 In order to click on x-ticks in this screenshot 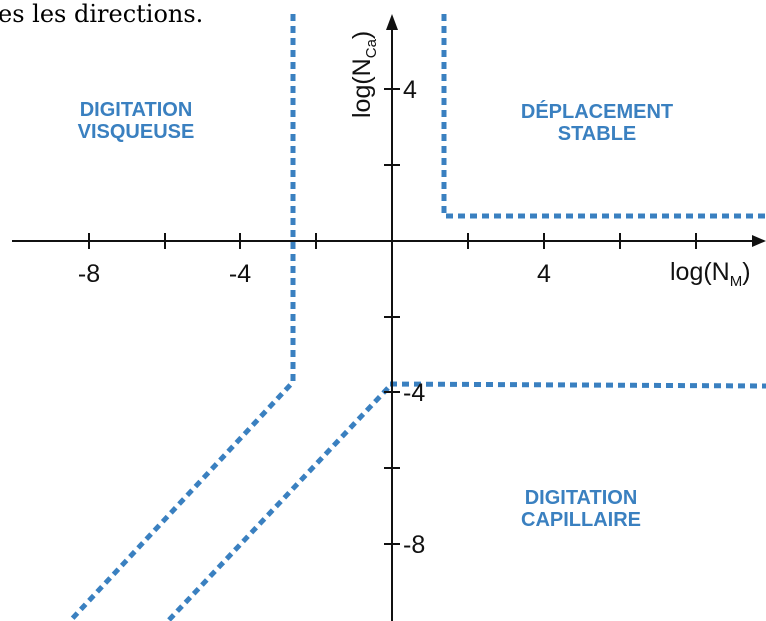, I will do `click(392, 241)`.